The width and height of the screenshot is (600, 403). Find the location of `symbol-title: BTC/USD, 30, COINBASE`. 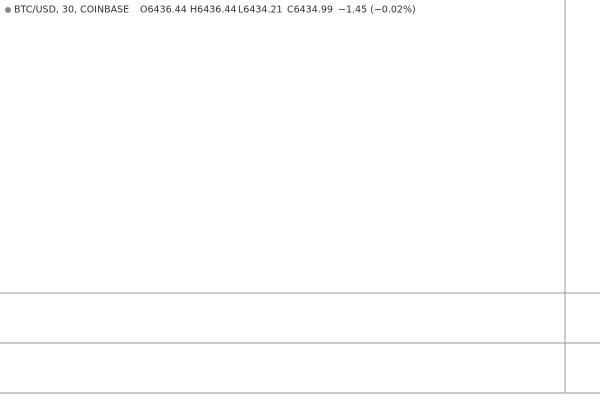

symbol-title: BTC/USD, 30, COINBASE is located at coordinates (71, 10).